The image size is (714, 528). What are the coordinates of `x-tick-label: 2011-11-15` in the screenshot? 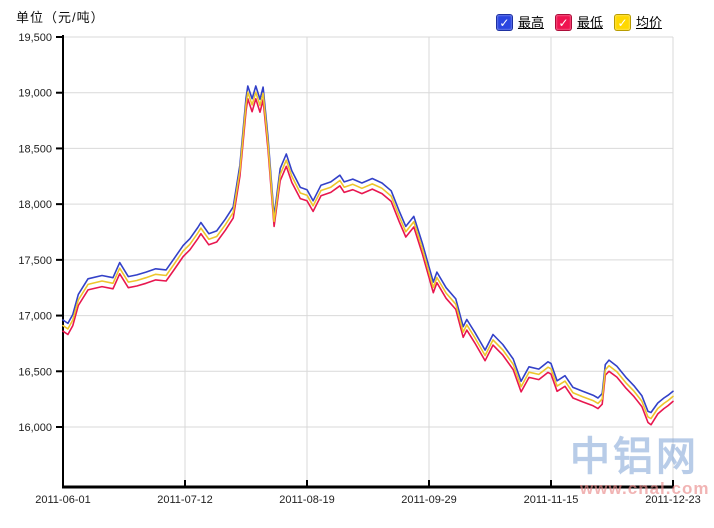 It's located at (551, 500).